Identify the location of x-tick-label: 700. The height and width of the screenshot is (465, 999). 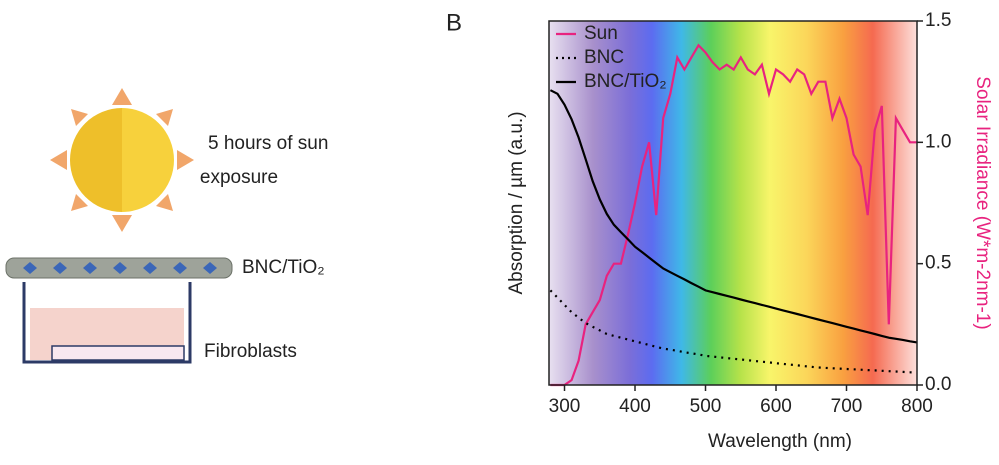
(847, 406).